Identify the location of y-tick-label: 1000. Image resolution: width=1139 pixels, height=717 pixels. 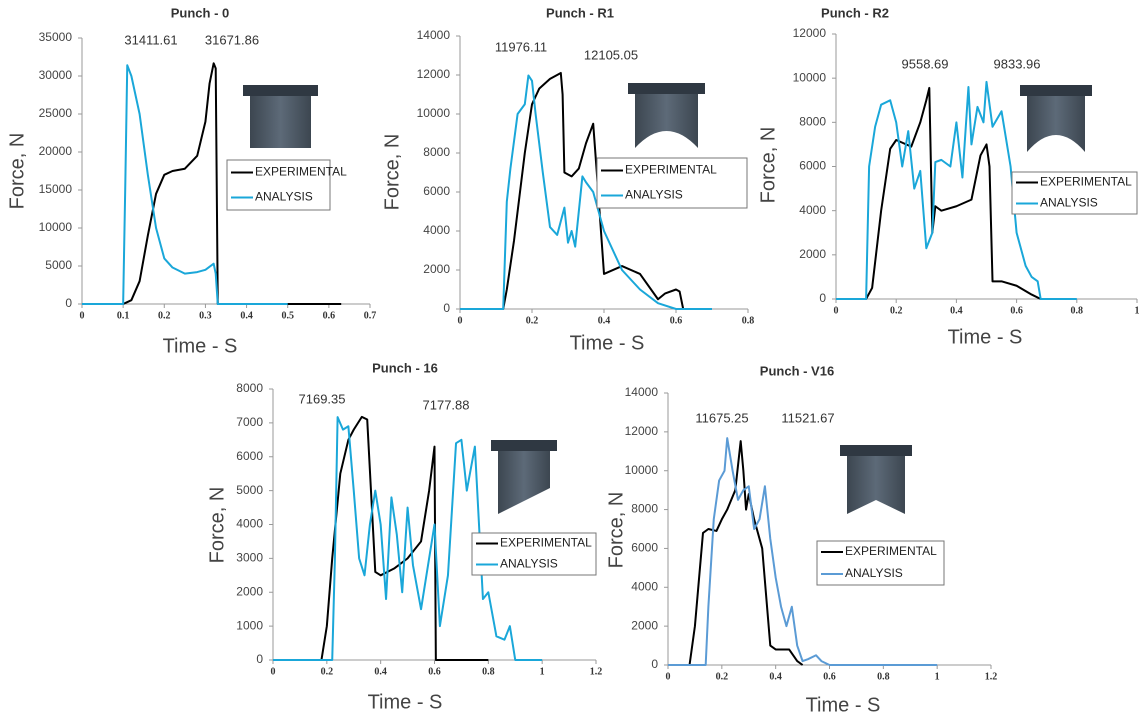
(249, 625).